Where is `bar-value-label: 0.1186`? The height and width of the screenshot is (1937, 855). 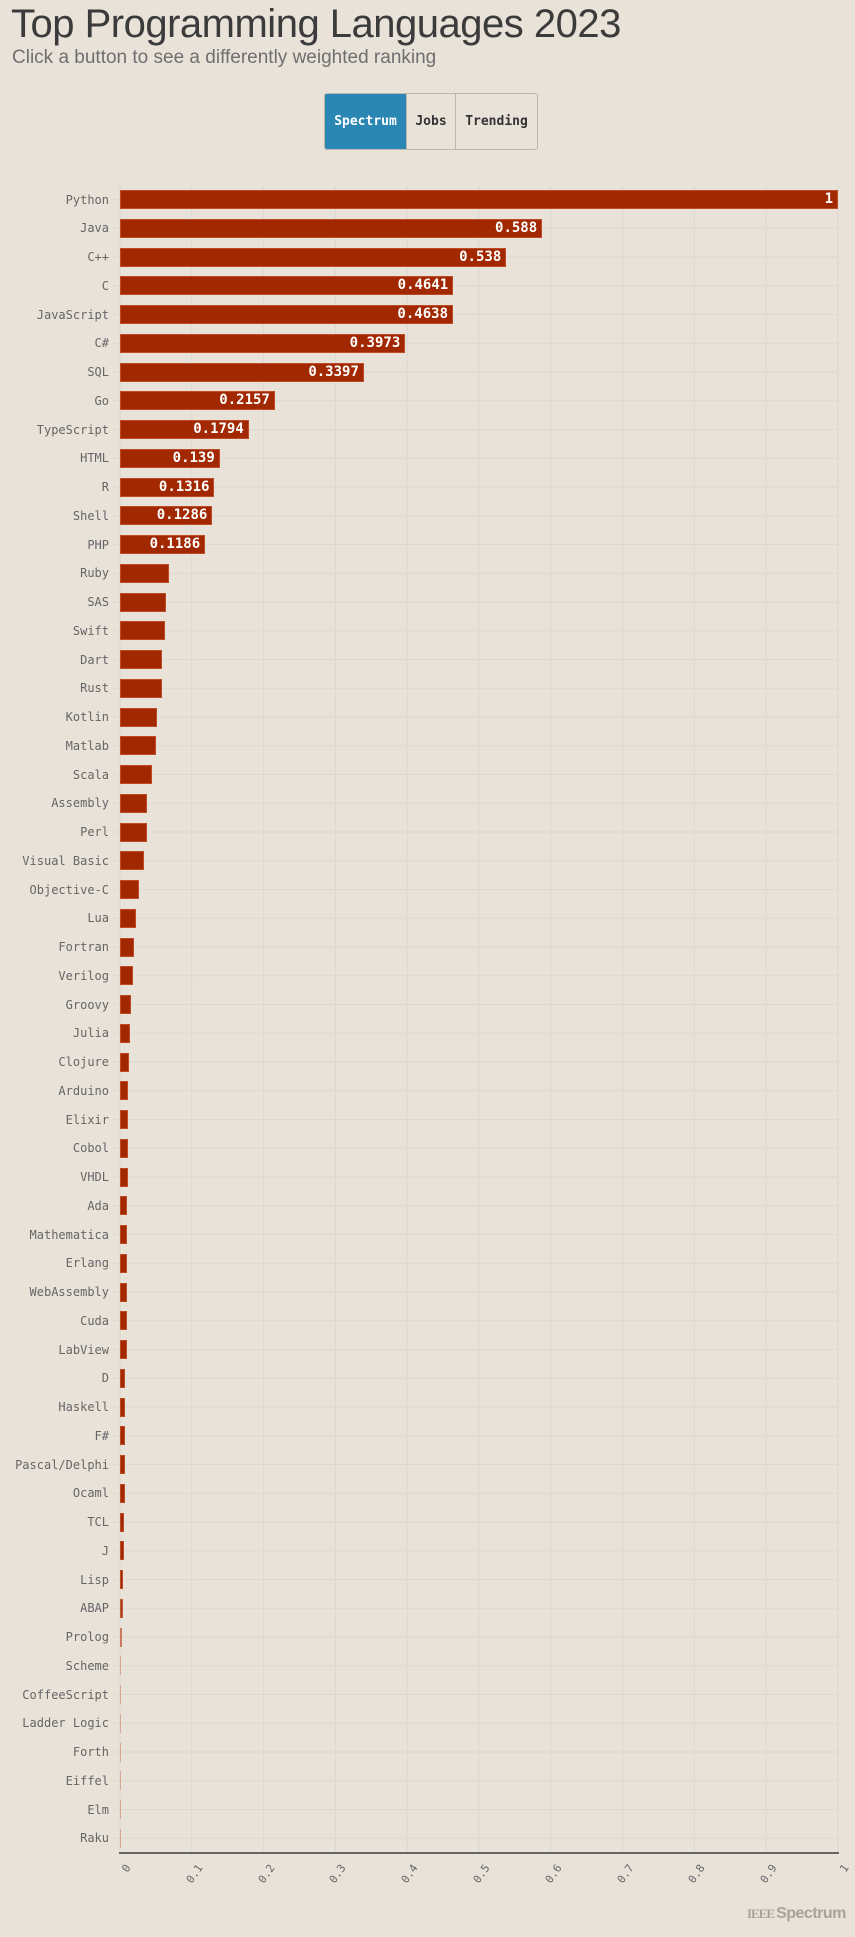
bar-value-label: 0.1186 is located at coordinates (175, 544).